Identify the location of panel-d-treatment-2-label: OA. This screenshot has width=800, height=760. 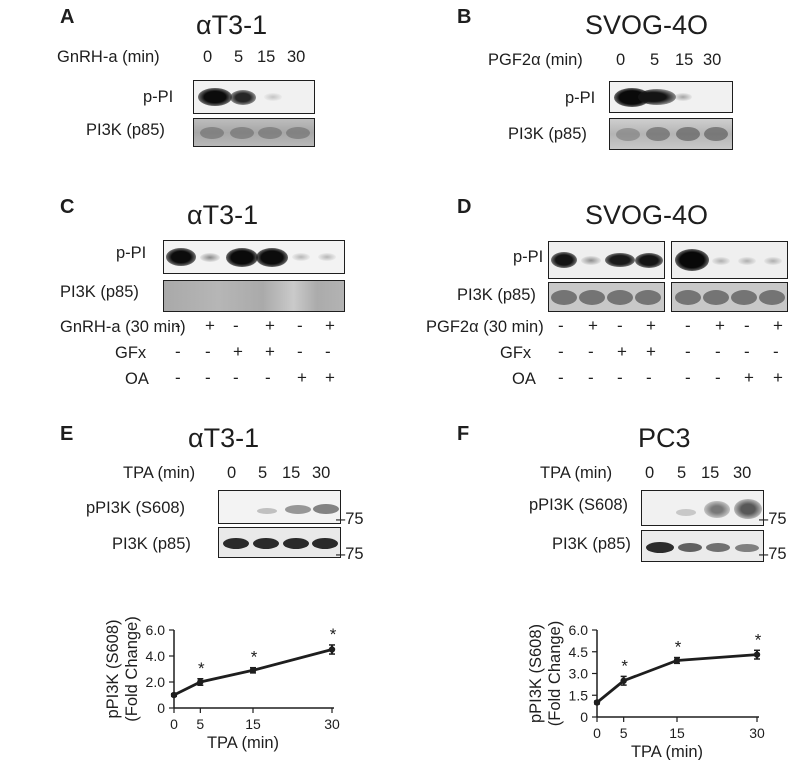
(524, 379).